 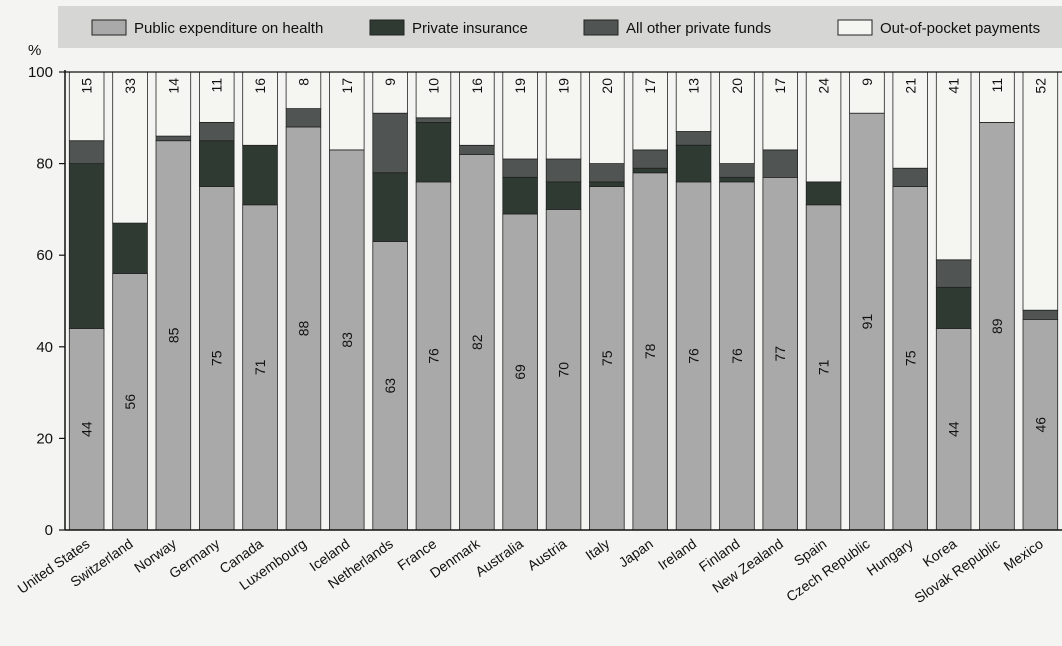 I want to click on value-label-oop-spain: 24, so click(x=824, y=86).